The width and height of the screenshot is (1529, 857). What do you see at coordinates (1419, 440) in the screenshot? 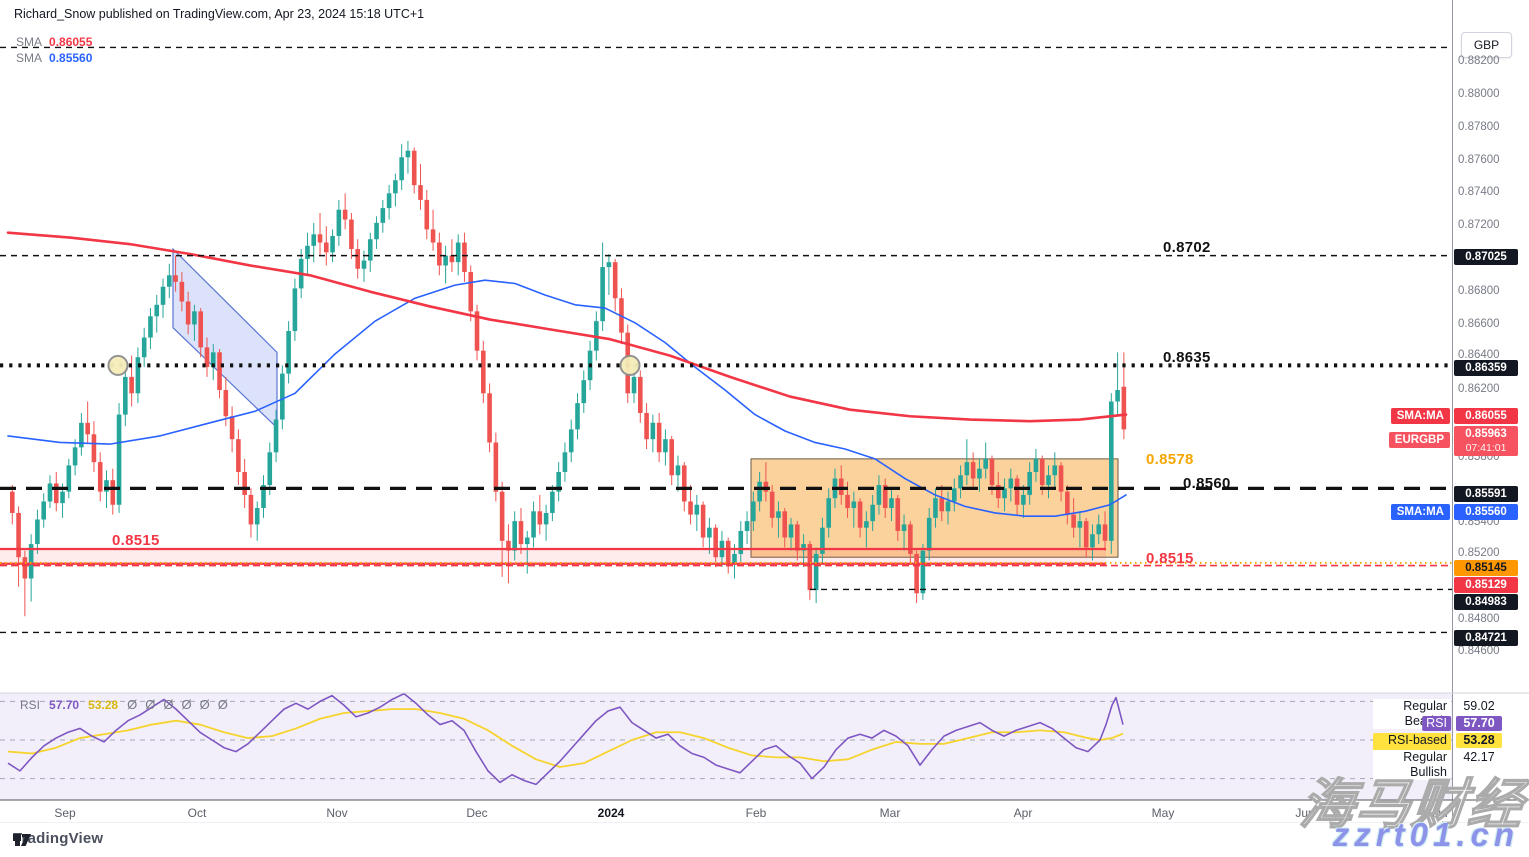
I see `indicator-chip-eurgbp: EURGBP` at bounding box center [1419, 440].